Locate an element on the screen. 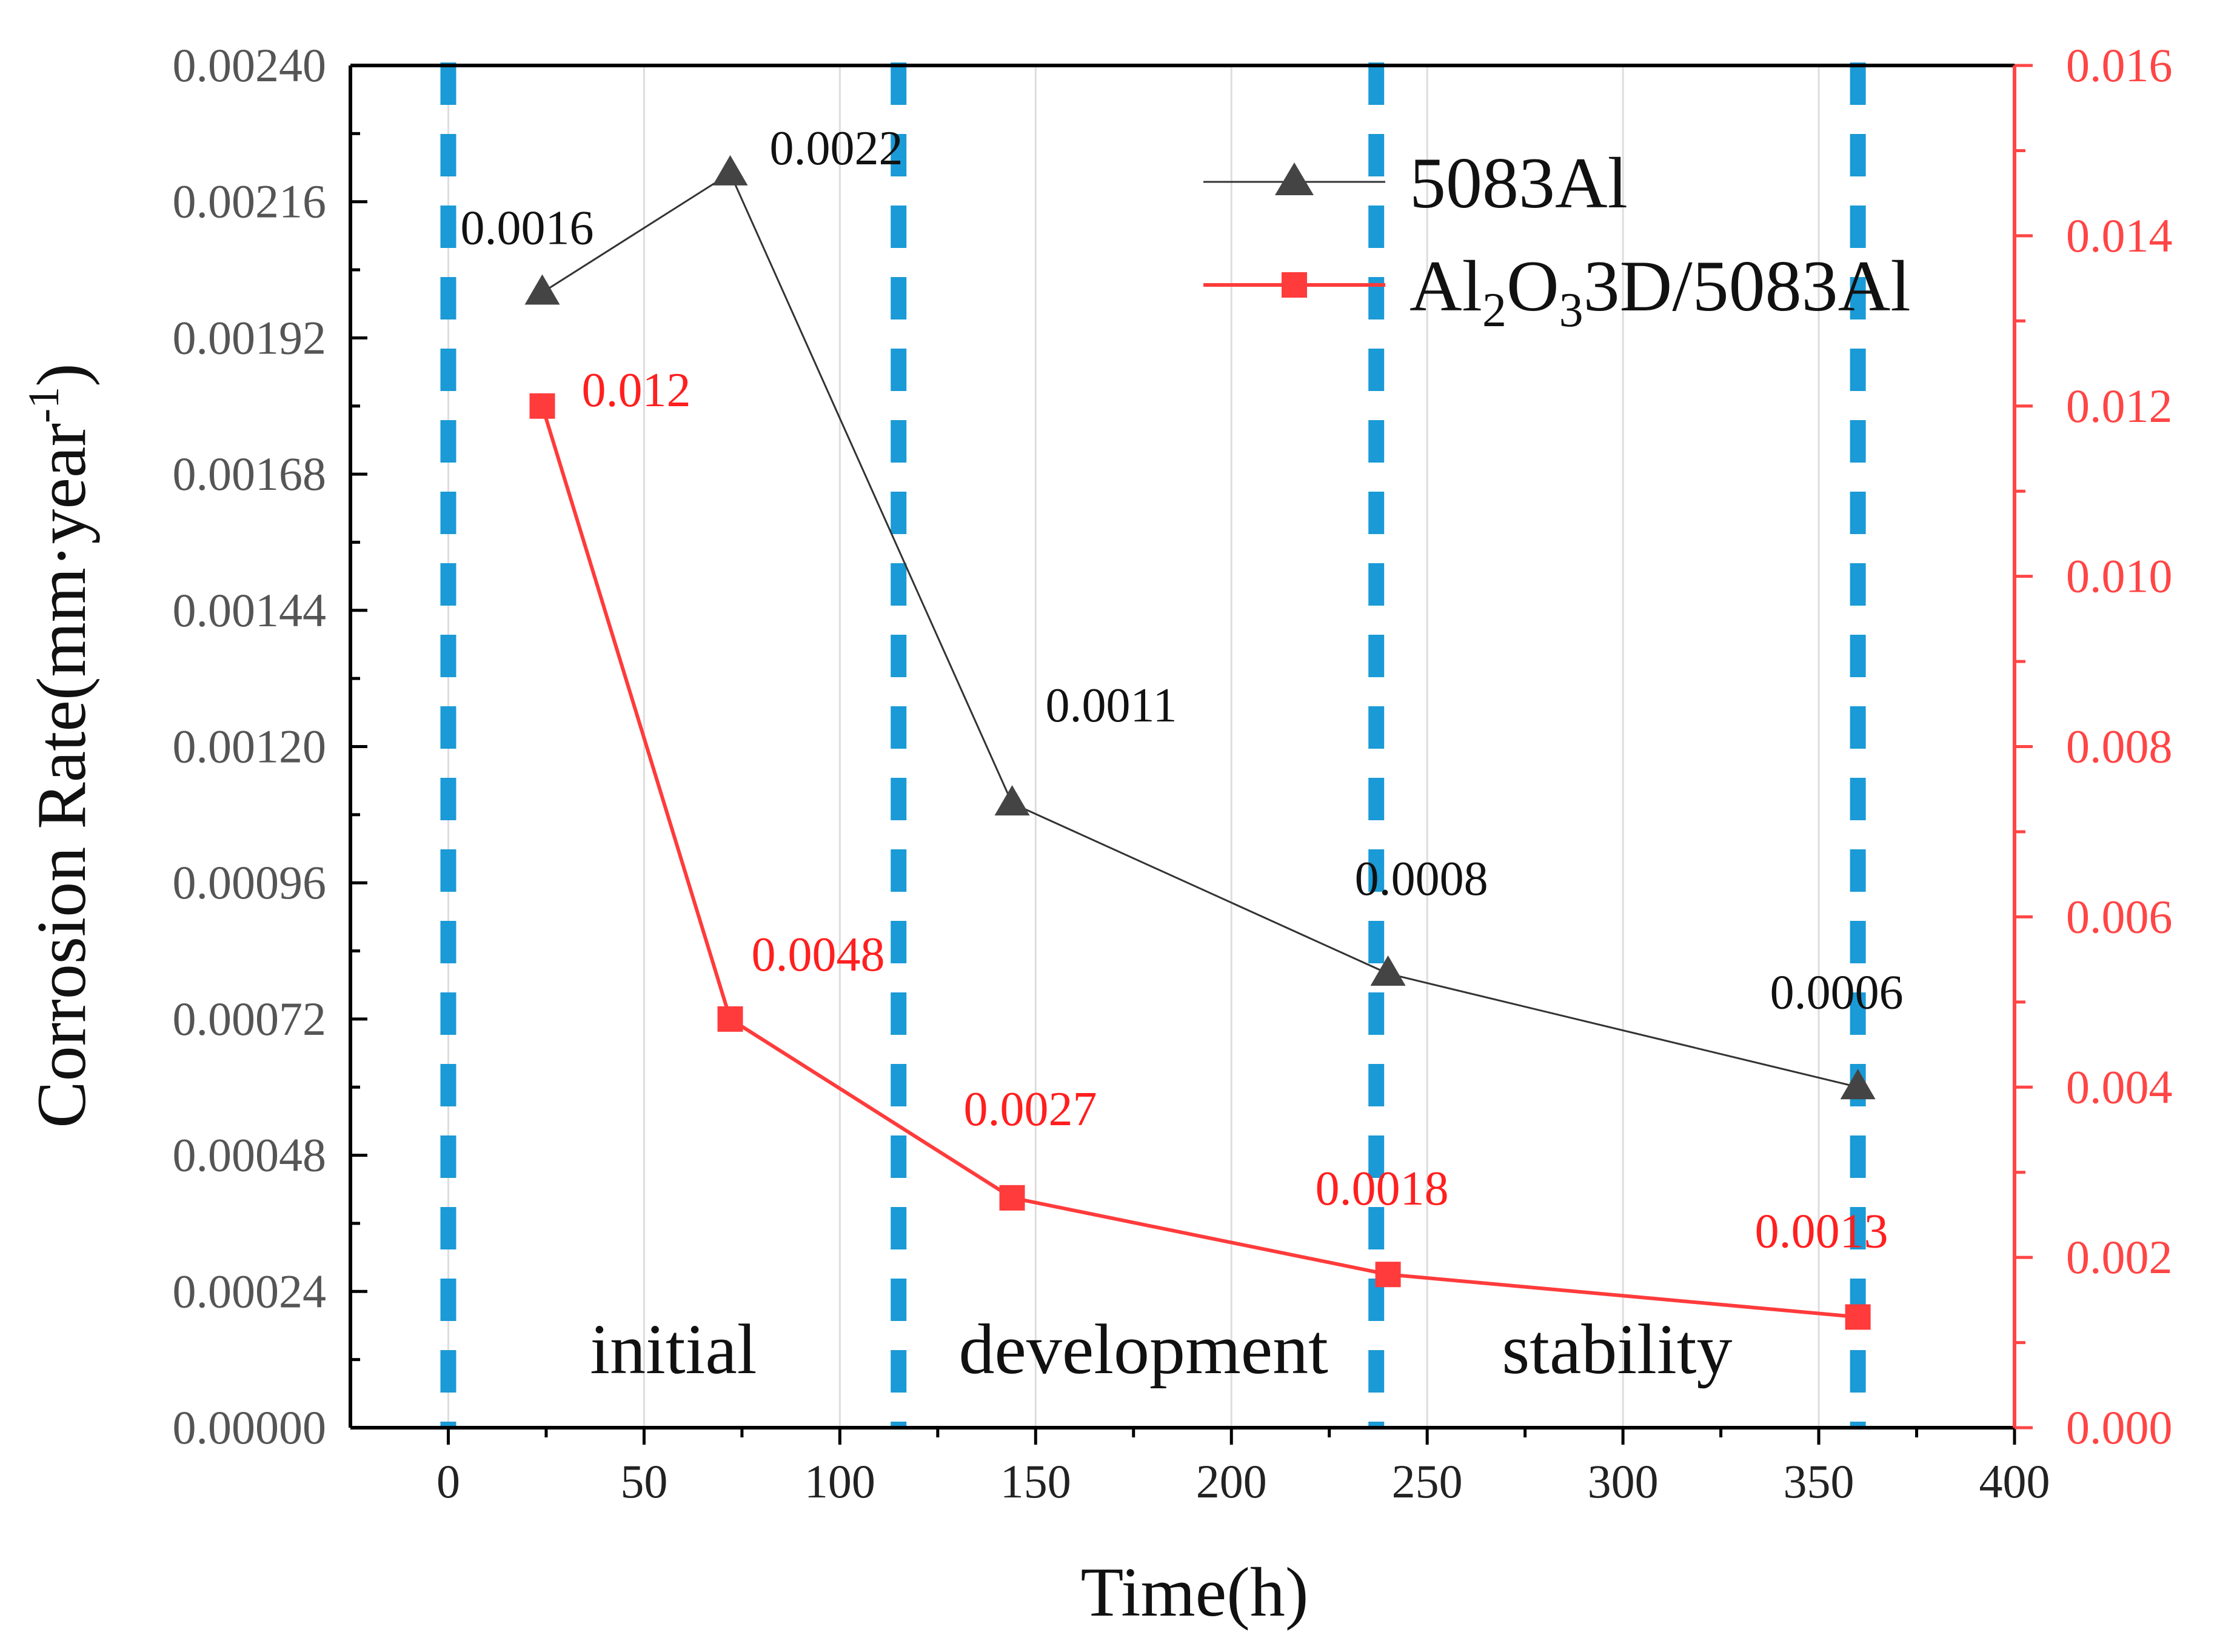 This screenshot has height=1652, width=2217. data-label: 0.012 is located at coordinates (636, 390).